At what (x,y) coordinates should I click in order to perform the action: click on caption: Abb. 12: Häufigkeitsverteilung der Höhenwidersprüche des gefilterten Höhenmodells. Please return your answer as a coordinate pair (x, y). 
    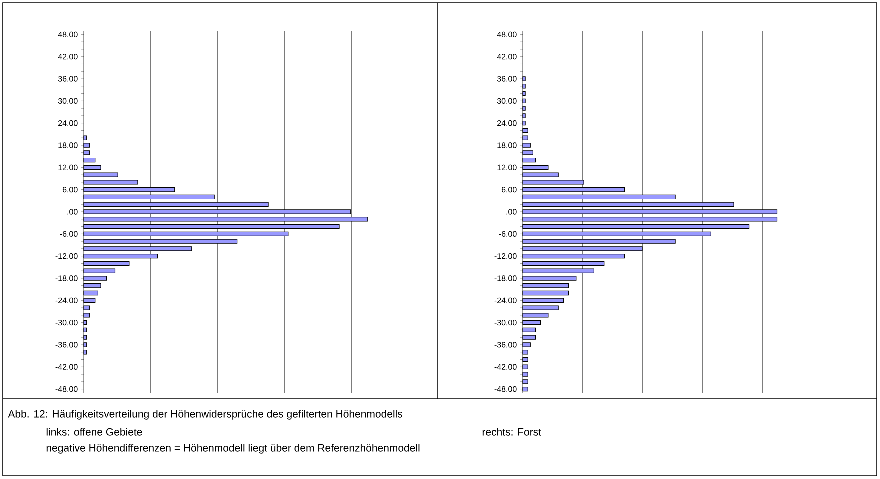
    Looking at the image, I should click on (205, 415).